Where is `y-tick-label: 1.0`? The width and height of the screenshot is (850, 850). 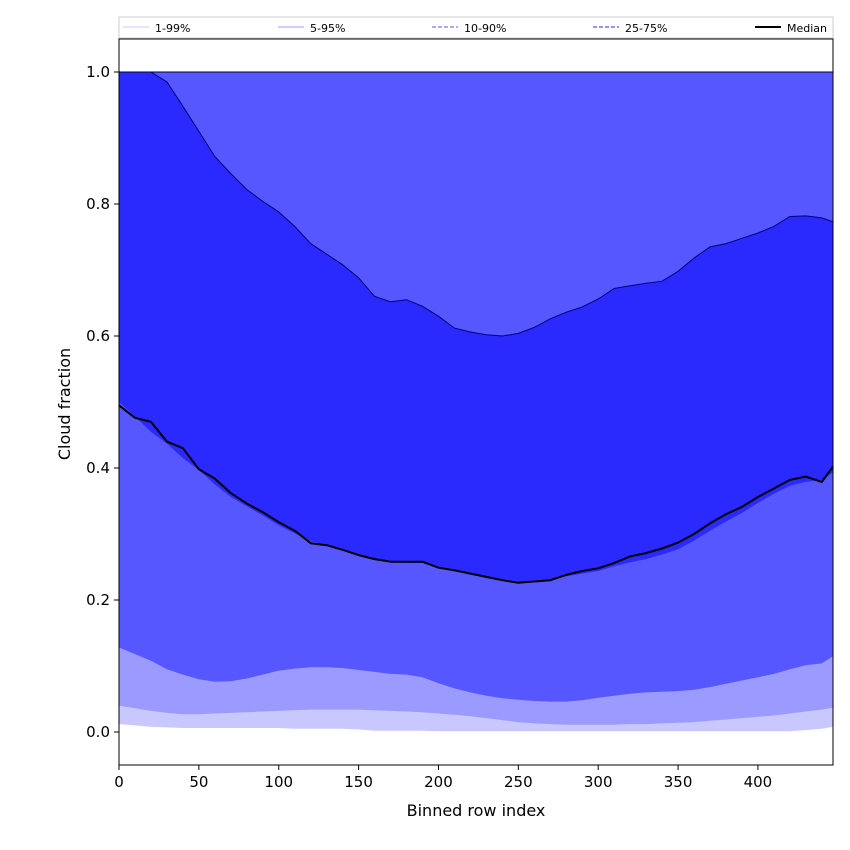
y-tick-label: 1.0 is located at coordinates (98, 72).